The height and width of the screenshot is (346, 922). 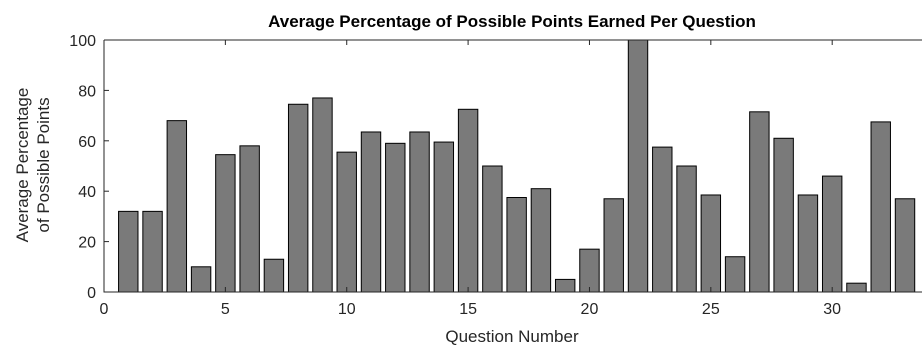 I want to click on y-tick-label: 0, so click(x=91, y=293).